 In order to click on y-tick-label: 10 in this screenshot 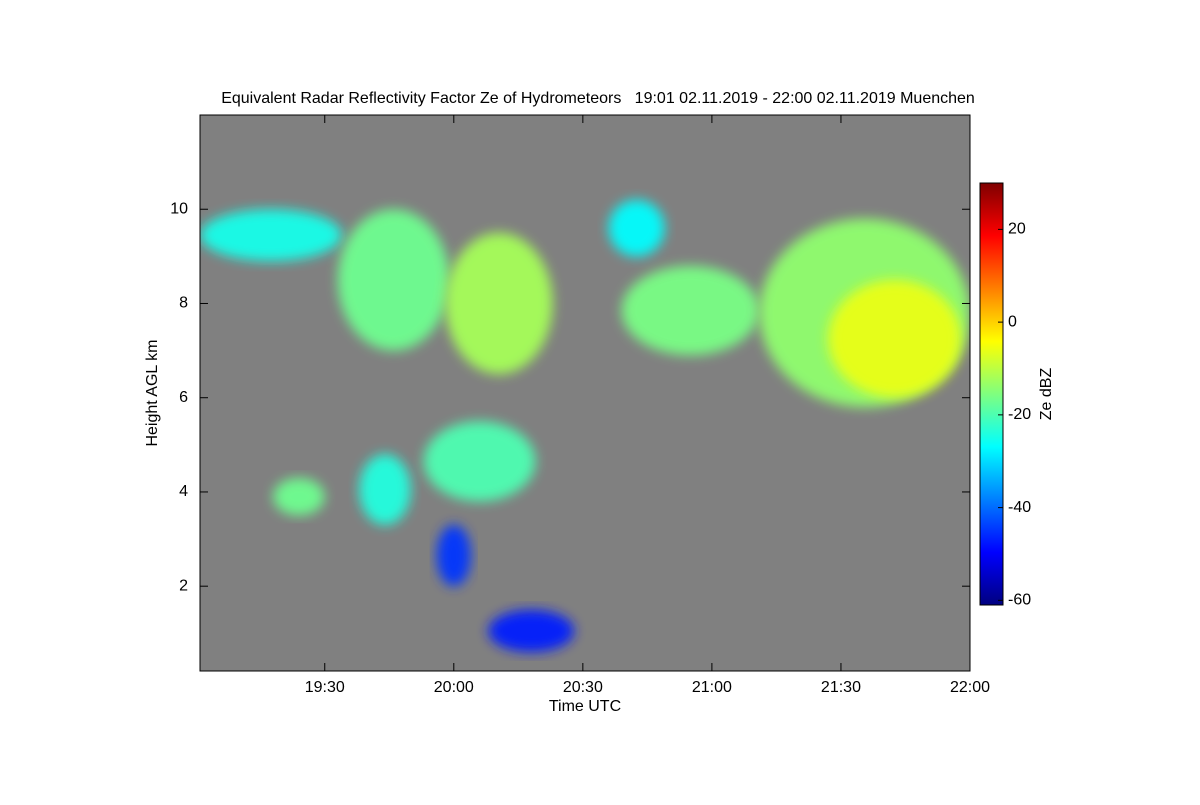, I will do `click(179, 208)`.